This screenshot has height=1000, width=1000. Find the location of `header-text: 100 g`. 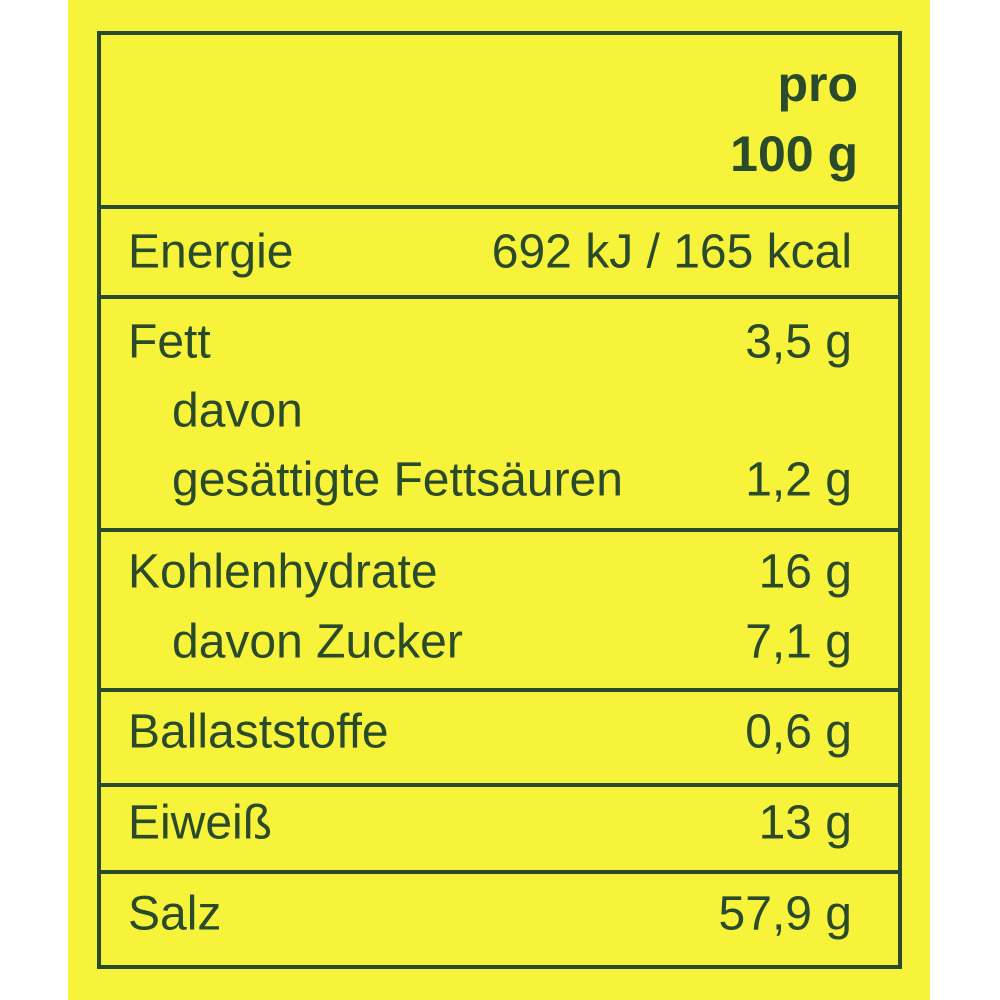

header-text: 100 g is located at coordinates (794, 154).